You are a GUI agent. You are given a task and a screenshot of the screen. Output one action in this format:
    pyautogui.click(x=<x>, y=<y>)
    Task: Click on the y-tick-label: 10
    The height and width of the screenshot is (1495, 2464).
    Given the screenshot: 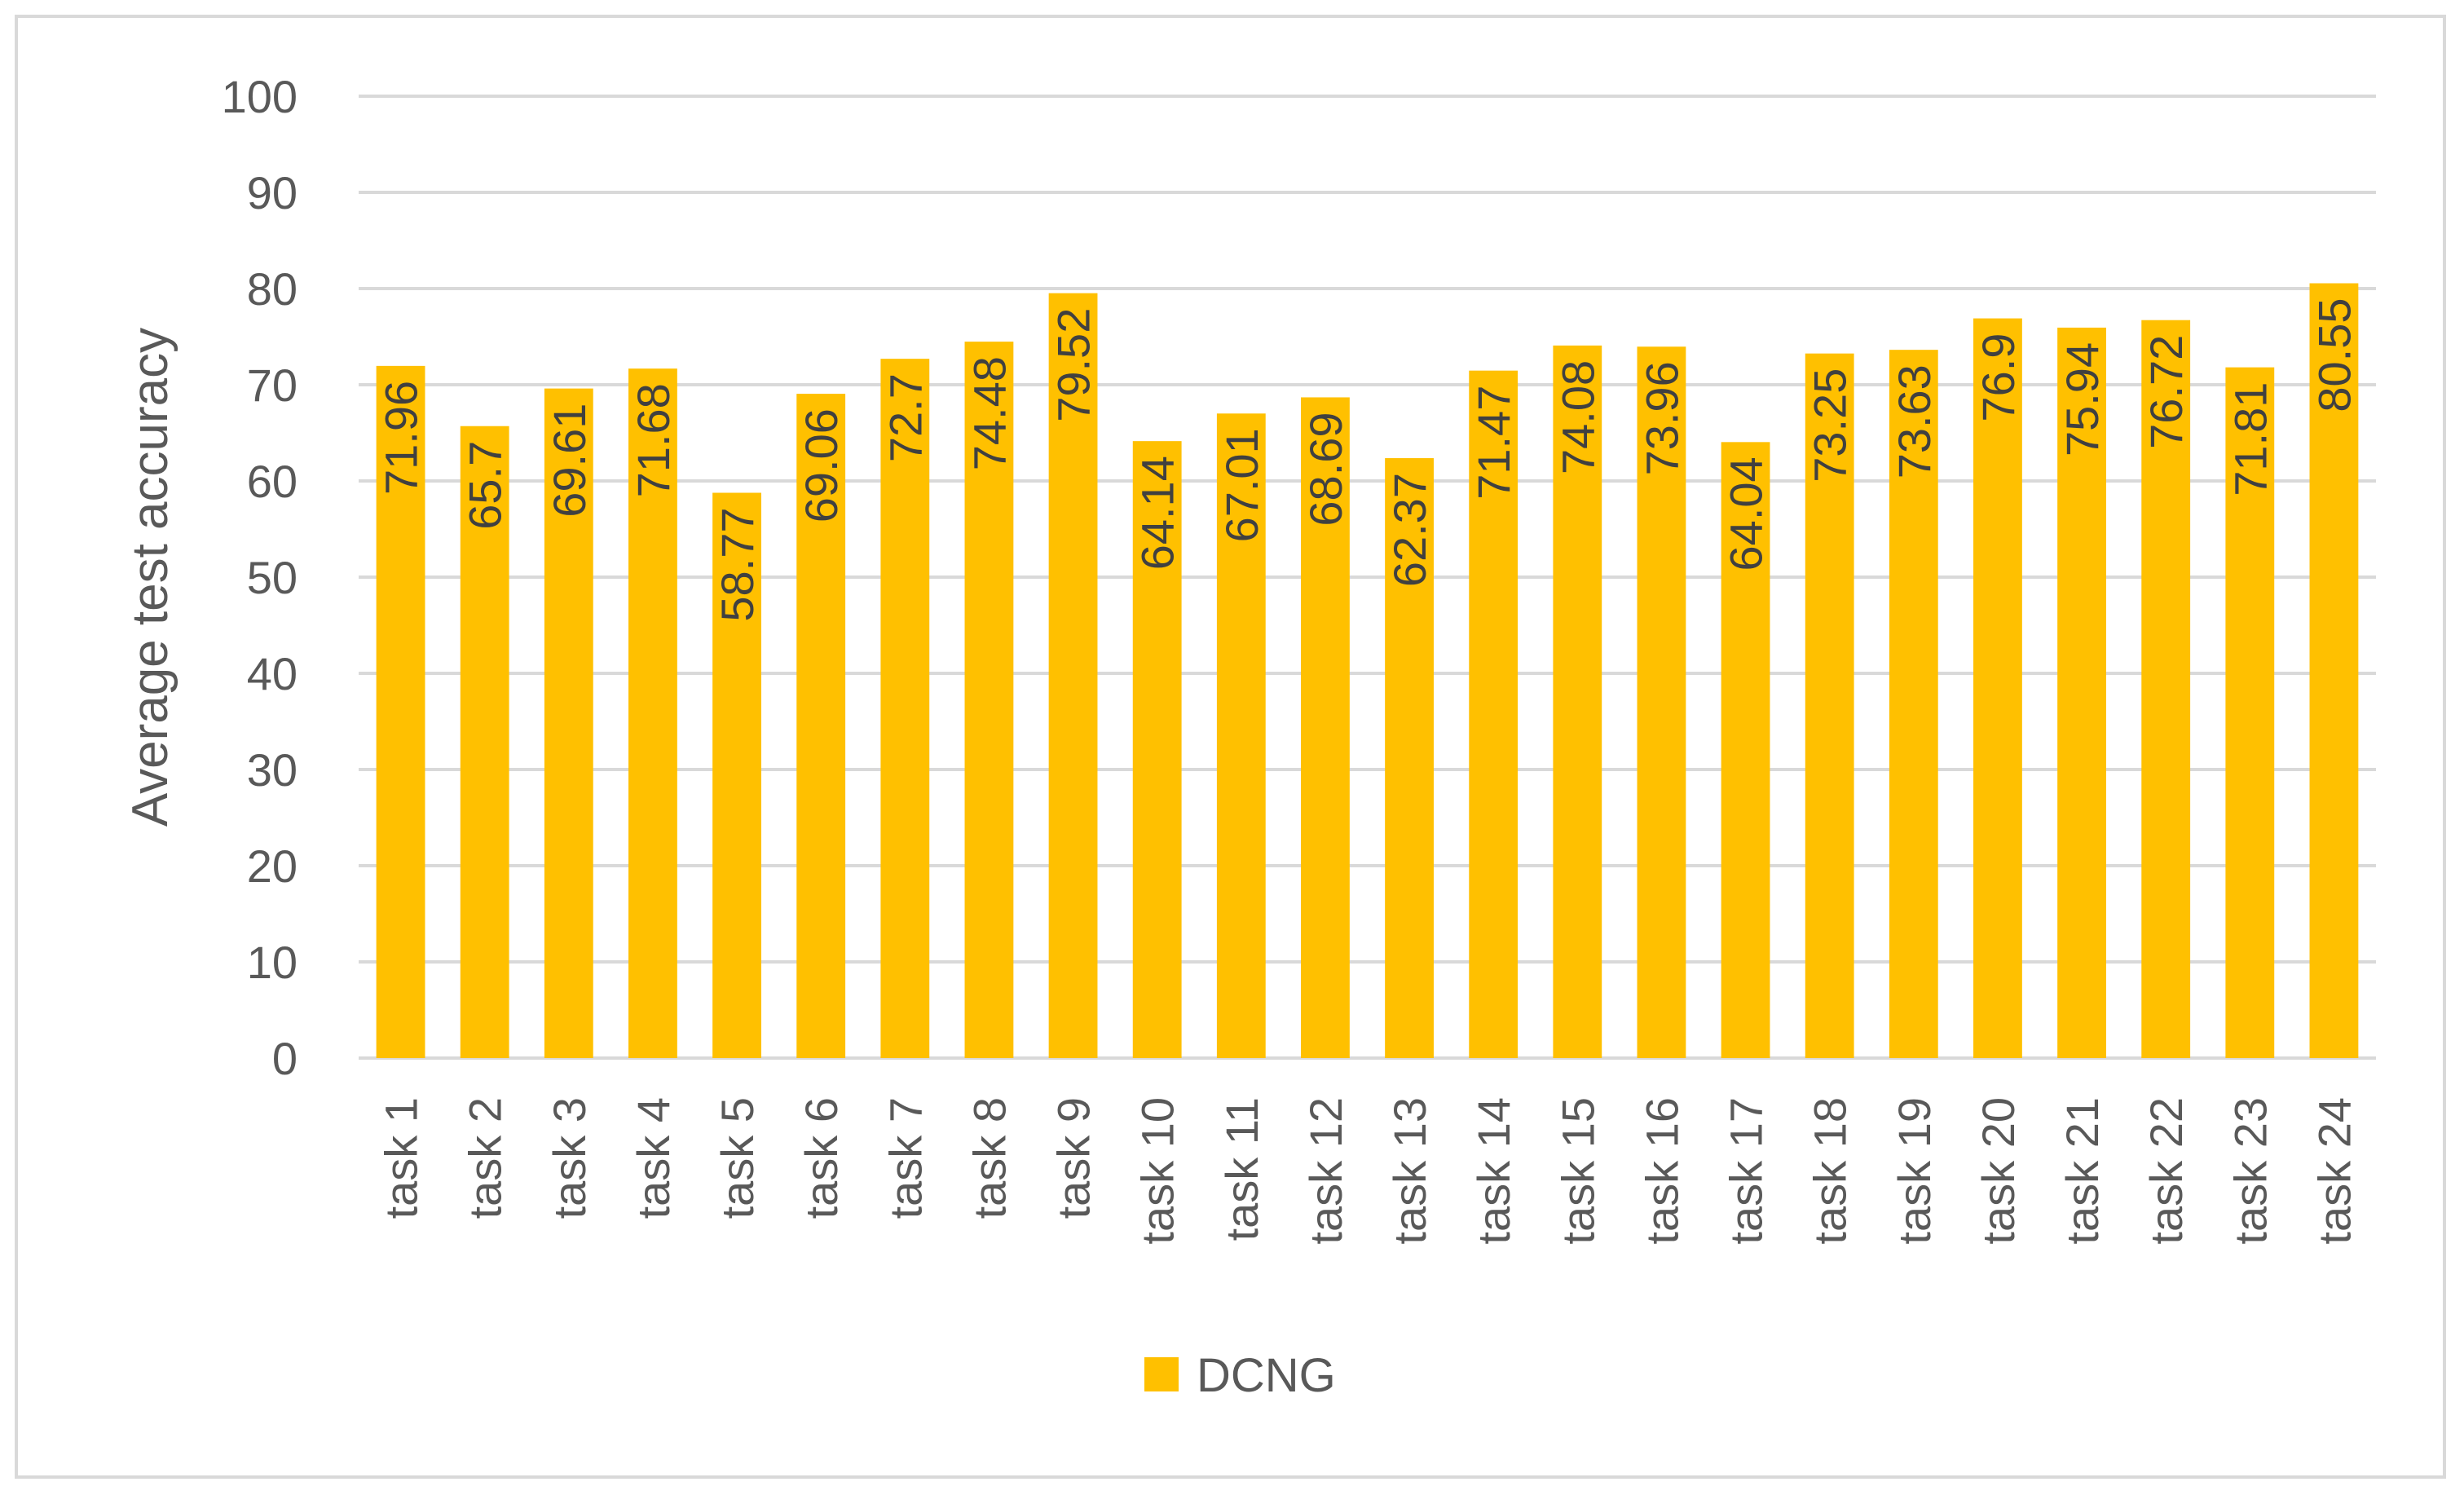 What is the action you would take?
    pyautogui.click(x=272, y=963)
    